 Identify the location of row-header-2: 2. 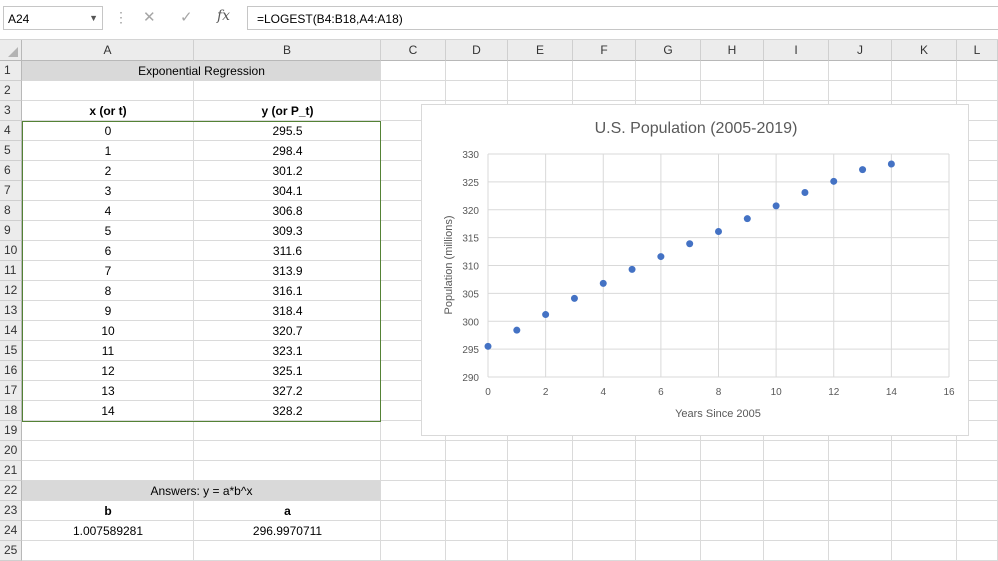
(11, 91).